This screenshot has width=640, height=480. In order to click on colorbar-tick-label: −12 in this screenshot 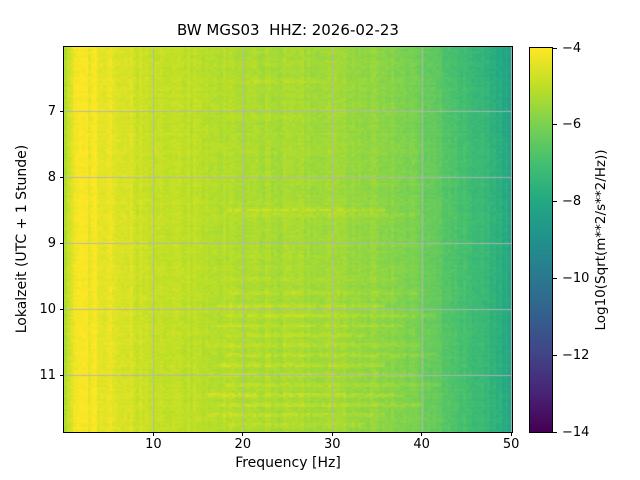, I will do `click(576, 355)`.